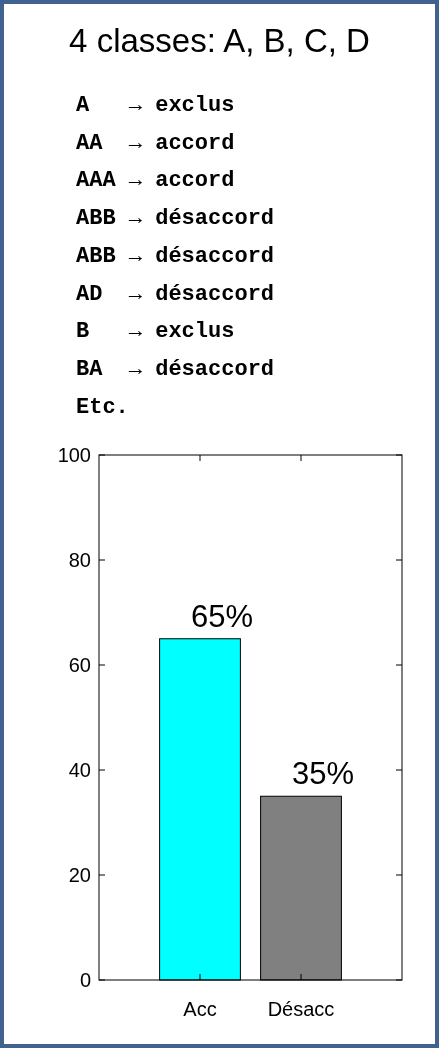 This screenshot has height=1048, width=439. What do you see at coordinates (85, 980) in the screenshot?
I see `y-tick-label: 0` at bounding box center [85, 980].